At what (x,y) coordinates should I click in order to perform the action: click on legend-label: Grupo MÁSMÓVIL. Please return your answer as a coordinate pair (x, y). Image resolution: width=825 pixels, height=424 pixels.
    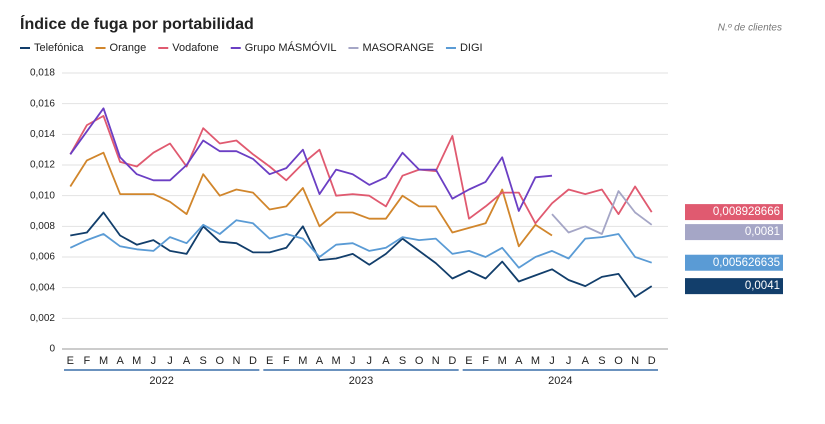
    Looking at the image, I should click on (291, 47).